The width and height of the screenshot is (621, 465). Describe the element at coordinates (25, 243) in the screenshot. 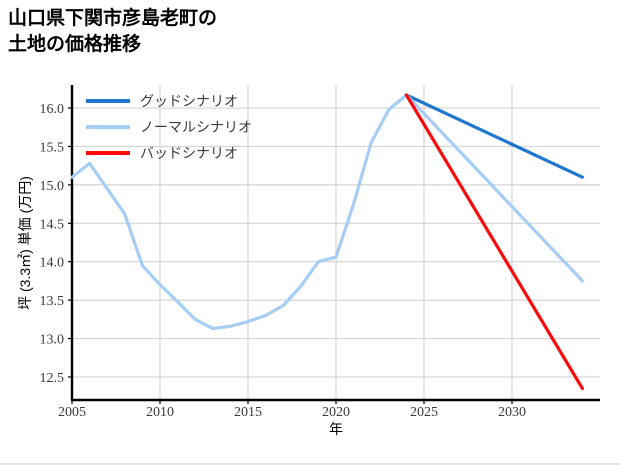

I see `y-axis-title: 坪 (3.3㎡) 単価 (万円)` at that location.